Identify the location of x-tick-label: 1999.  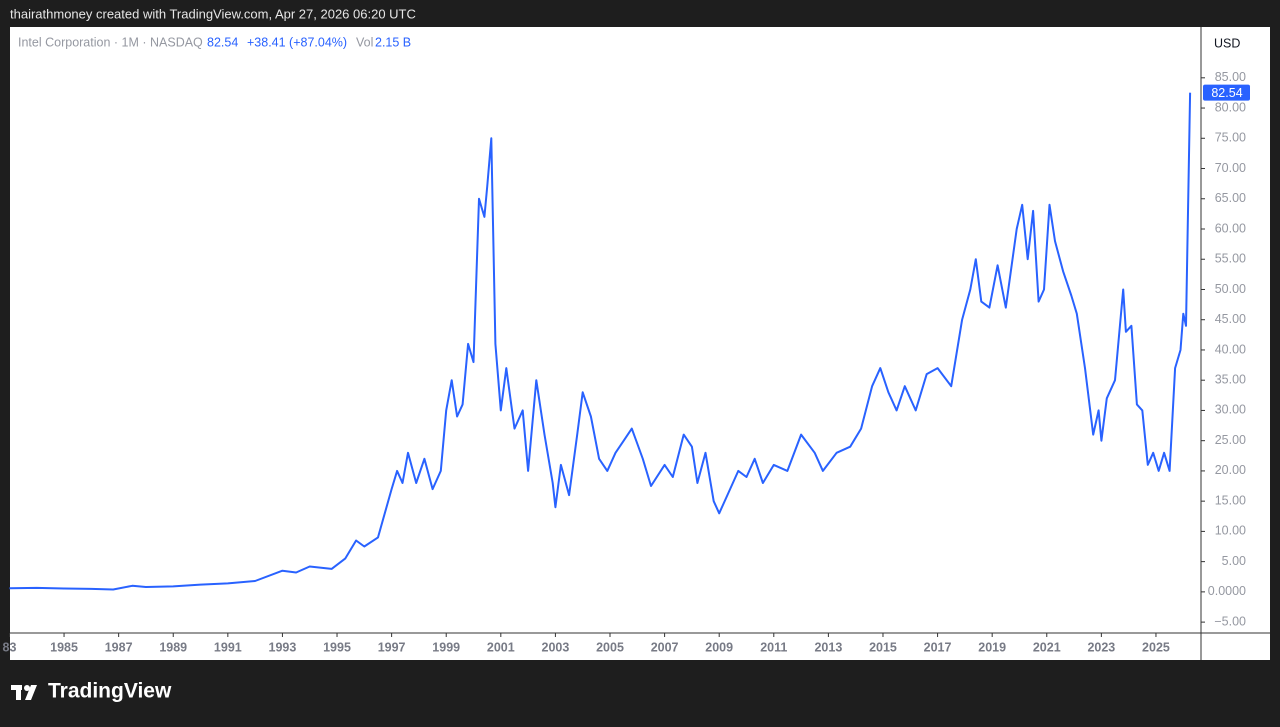
(446, 647).